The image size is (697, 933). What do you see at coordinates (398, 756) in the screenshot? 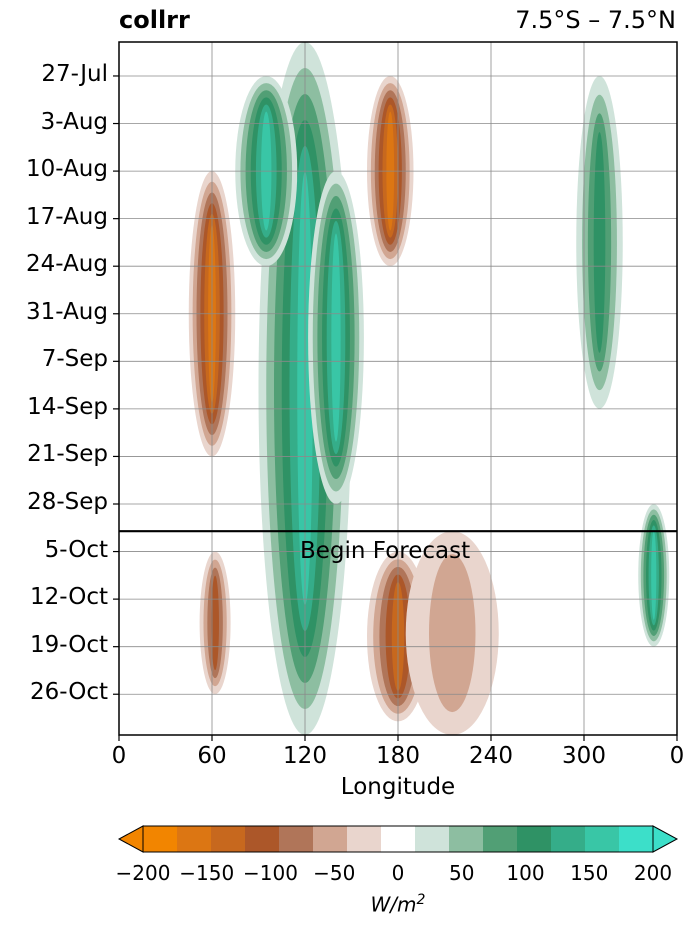
I see `x-tick-label: 180` at bounding box center [398, 756].